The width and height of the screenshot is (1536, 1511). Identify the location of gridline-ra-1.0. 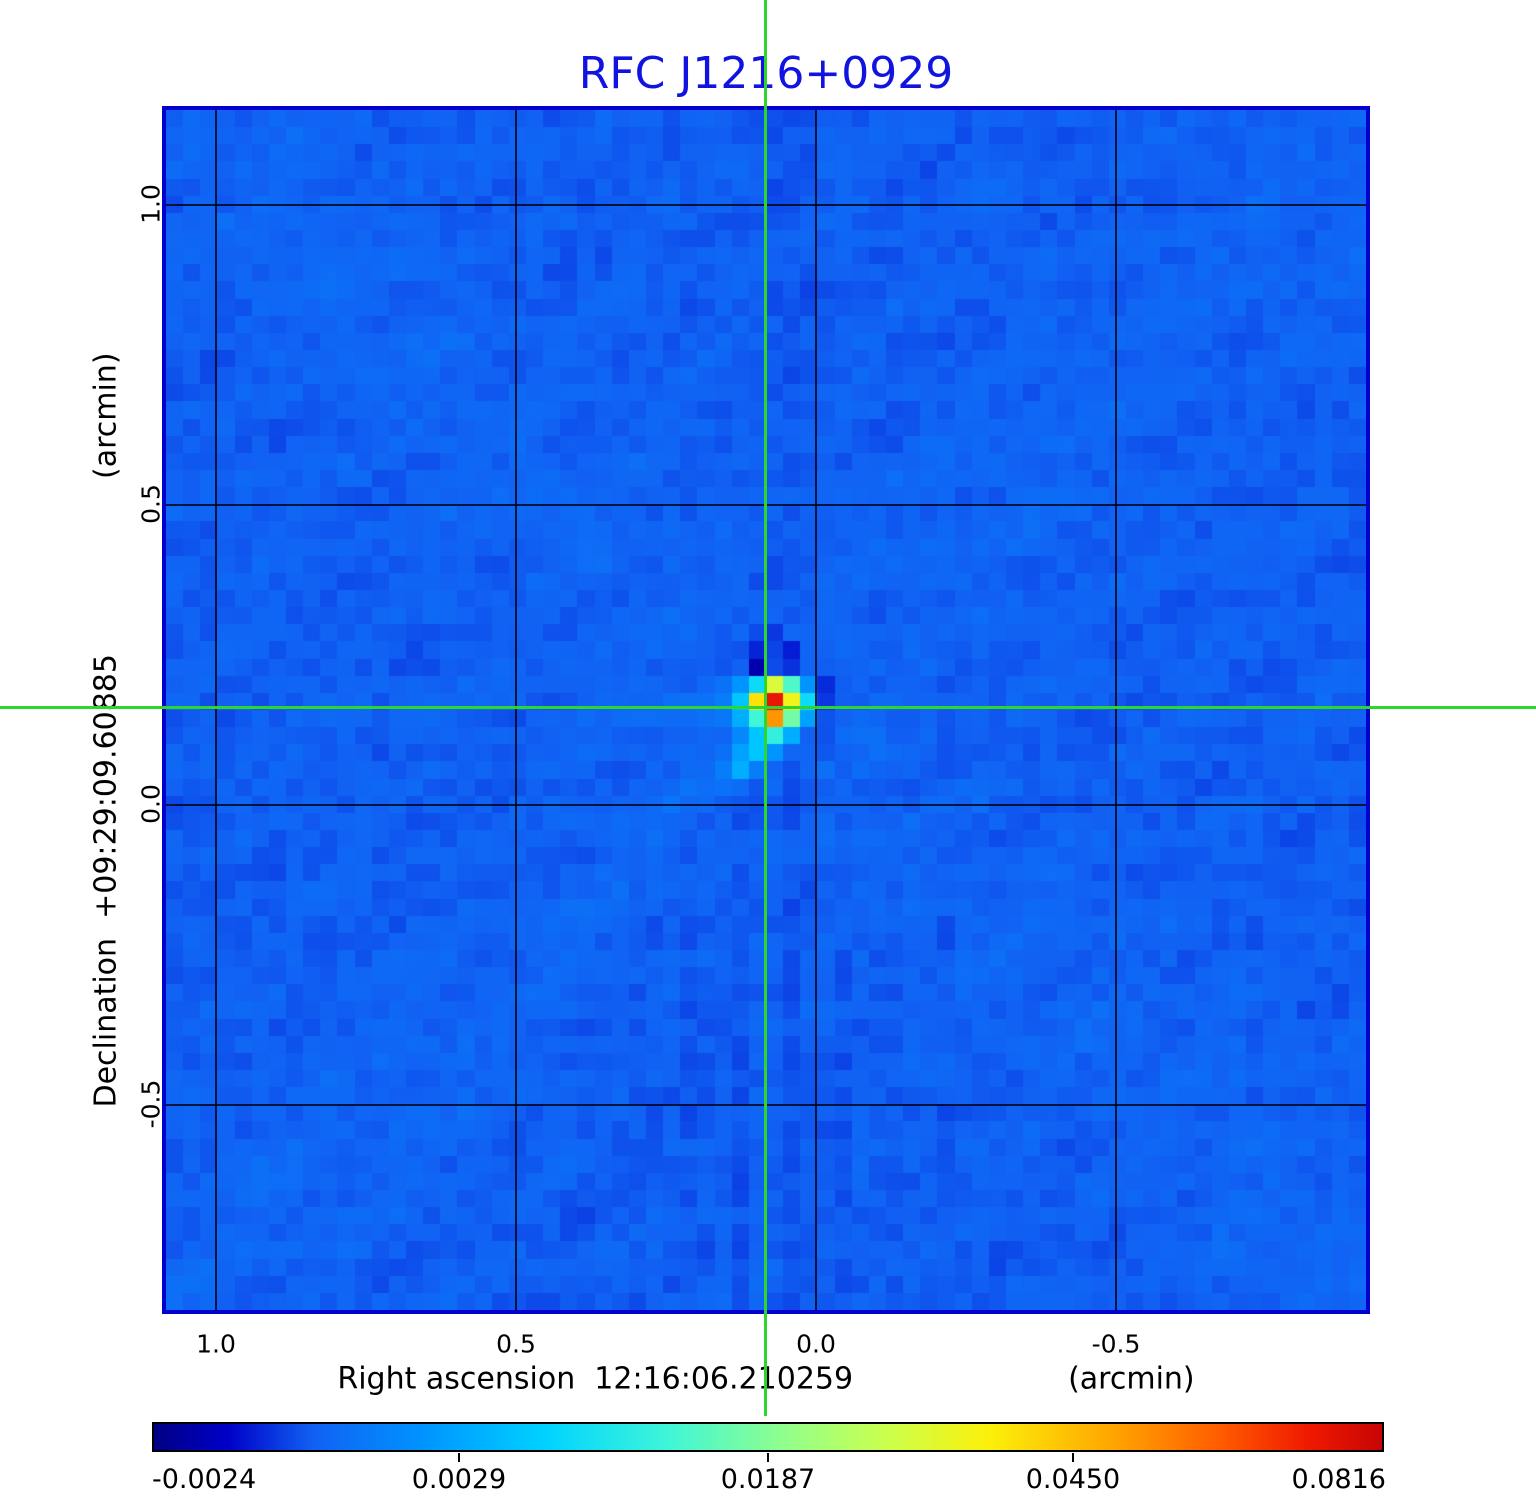
(216, 710).